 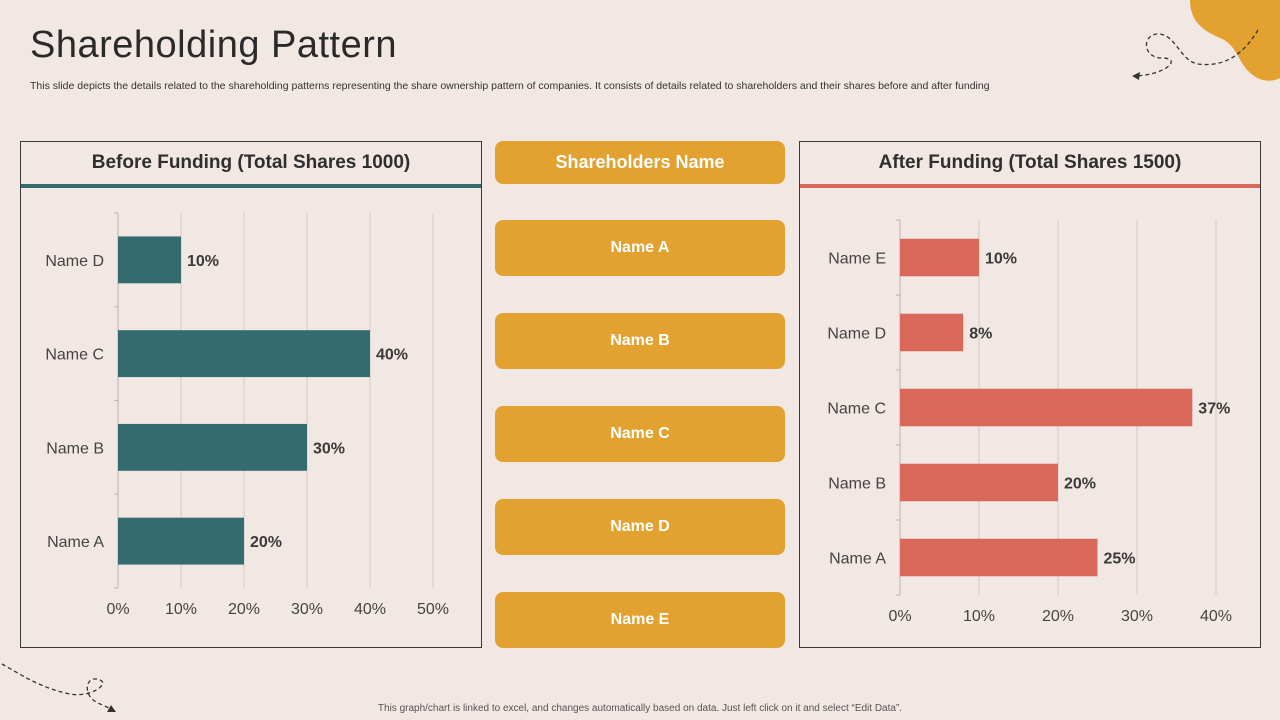 I want to click on before-value-label: 30%, so click(x=329, y=448).